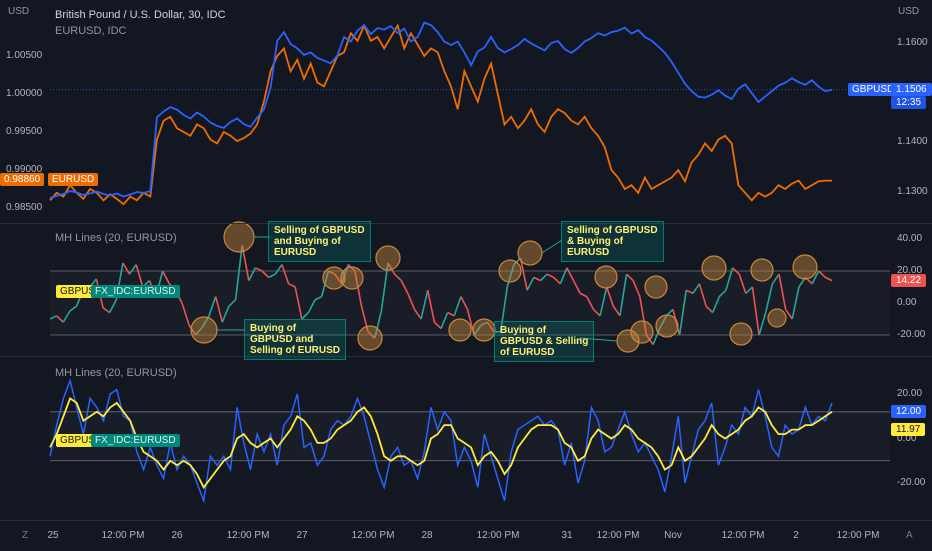  I want to click on osc2-axis-tick: -20.00, so click(911, 482).